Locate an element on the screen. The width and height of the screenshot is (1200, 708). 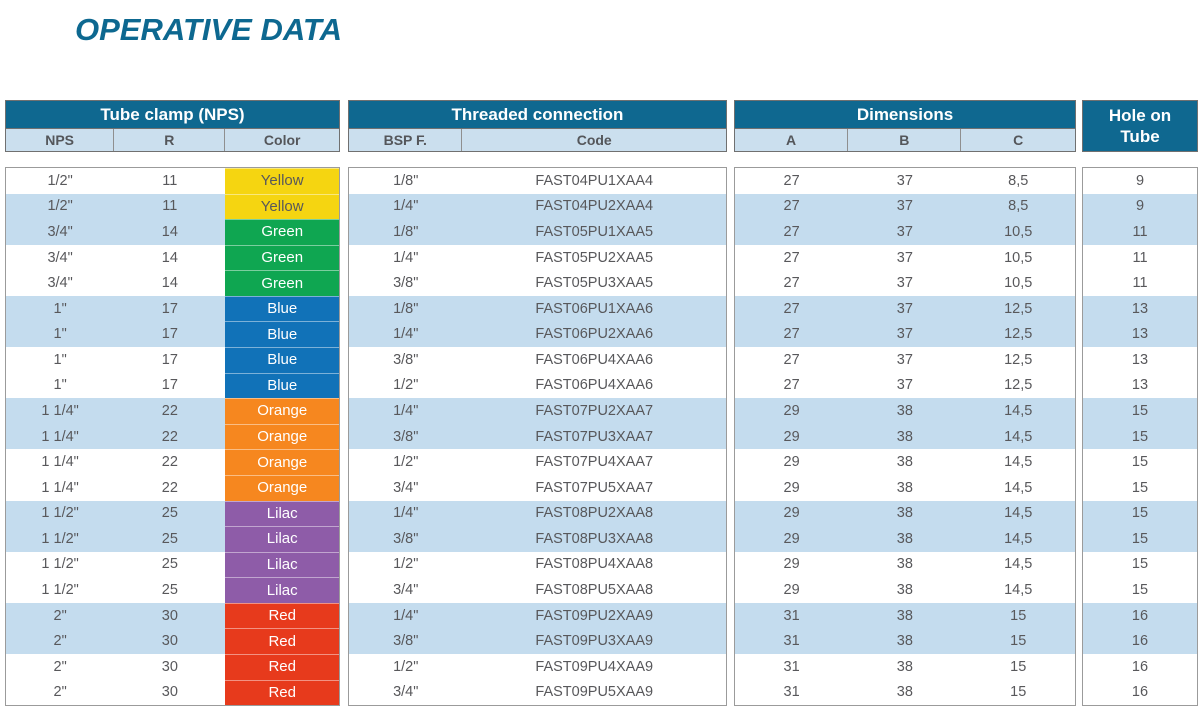
table-row: 1/2" FAST06PU4XAA6 is located at coordinates (537, 386).